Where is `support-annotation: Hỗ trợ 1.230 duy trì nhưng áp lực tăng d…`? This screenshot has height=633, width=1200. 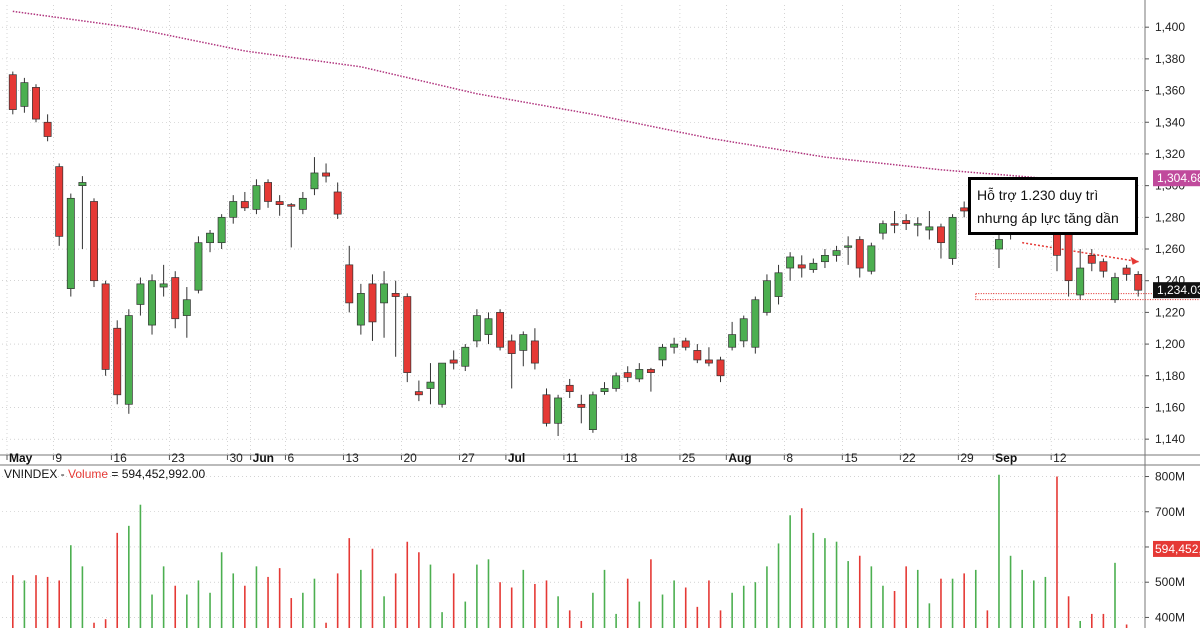
support-annotation: Hỗ trợ 1.230 duy trì nhưng áp lực tăng d… is located at coordinates (1053, 206).